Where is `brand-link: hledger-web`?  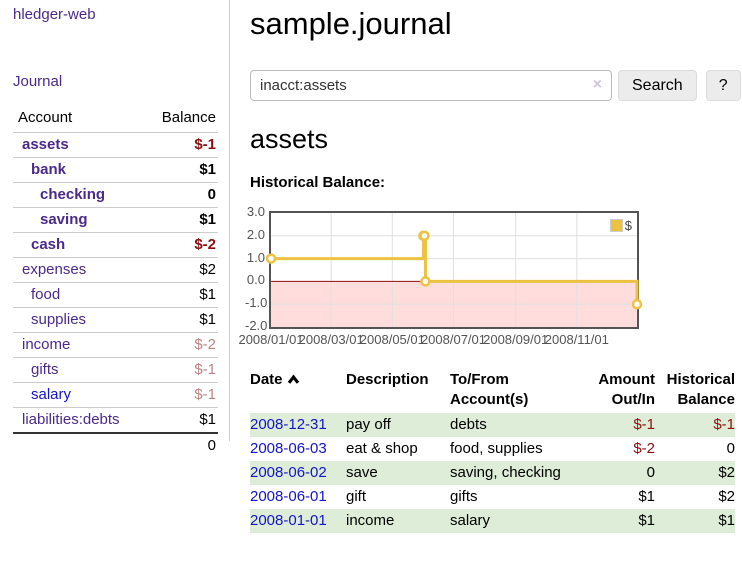 brand-link: hledger-web is located at coordinates (54, 14).